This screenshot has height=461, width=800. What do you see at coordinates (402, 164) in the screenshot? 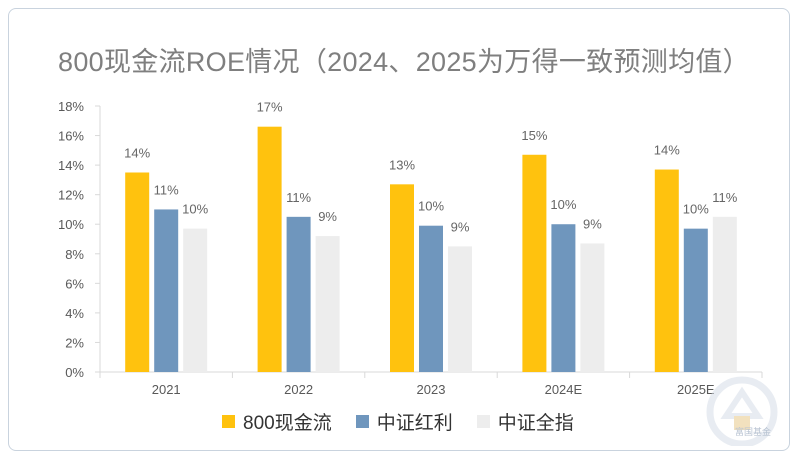
I see `data-label: 13%` at bounding box center [402, 164].